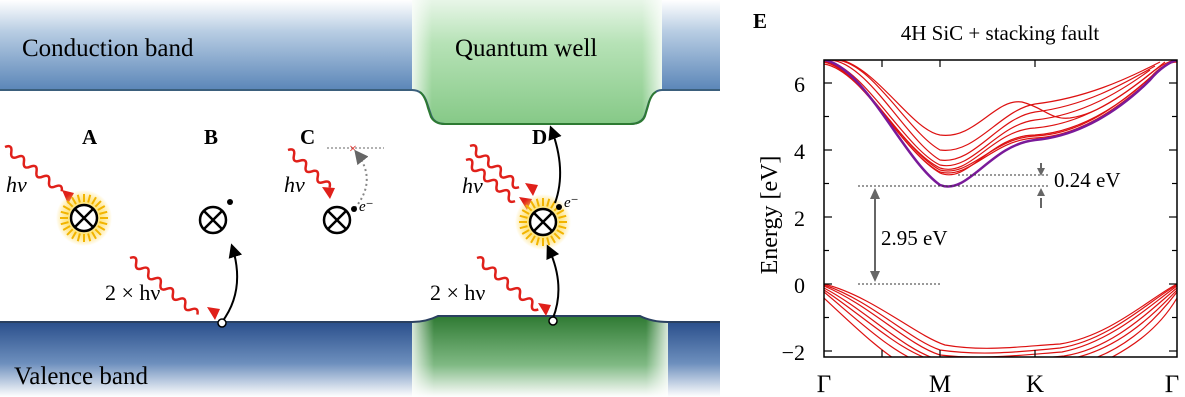  I want to click on quantum-well-band-line, so click(1000, 124).